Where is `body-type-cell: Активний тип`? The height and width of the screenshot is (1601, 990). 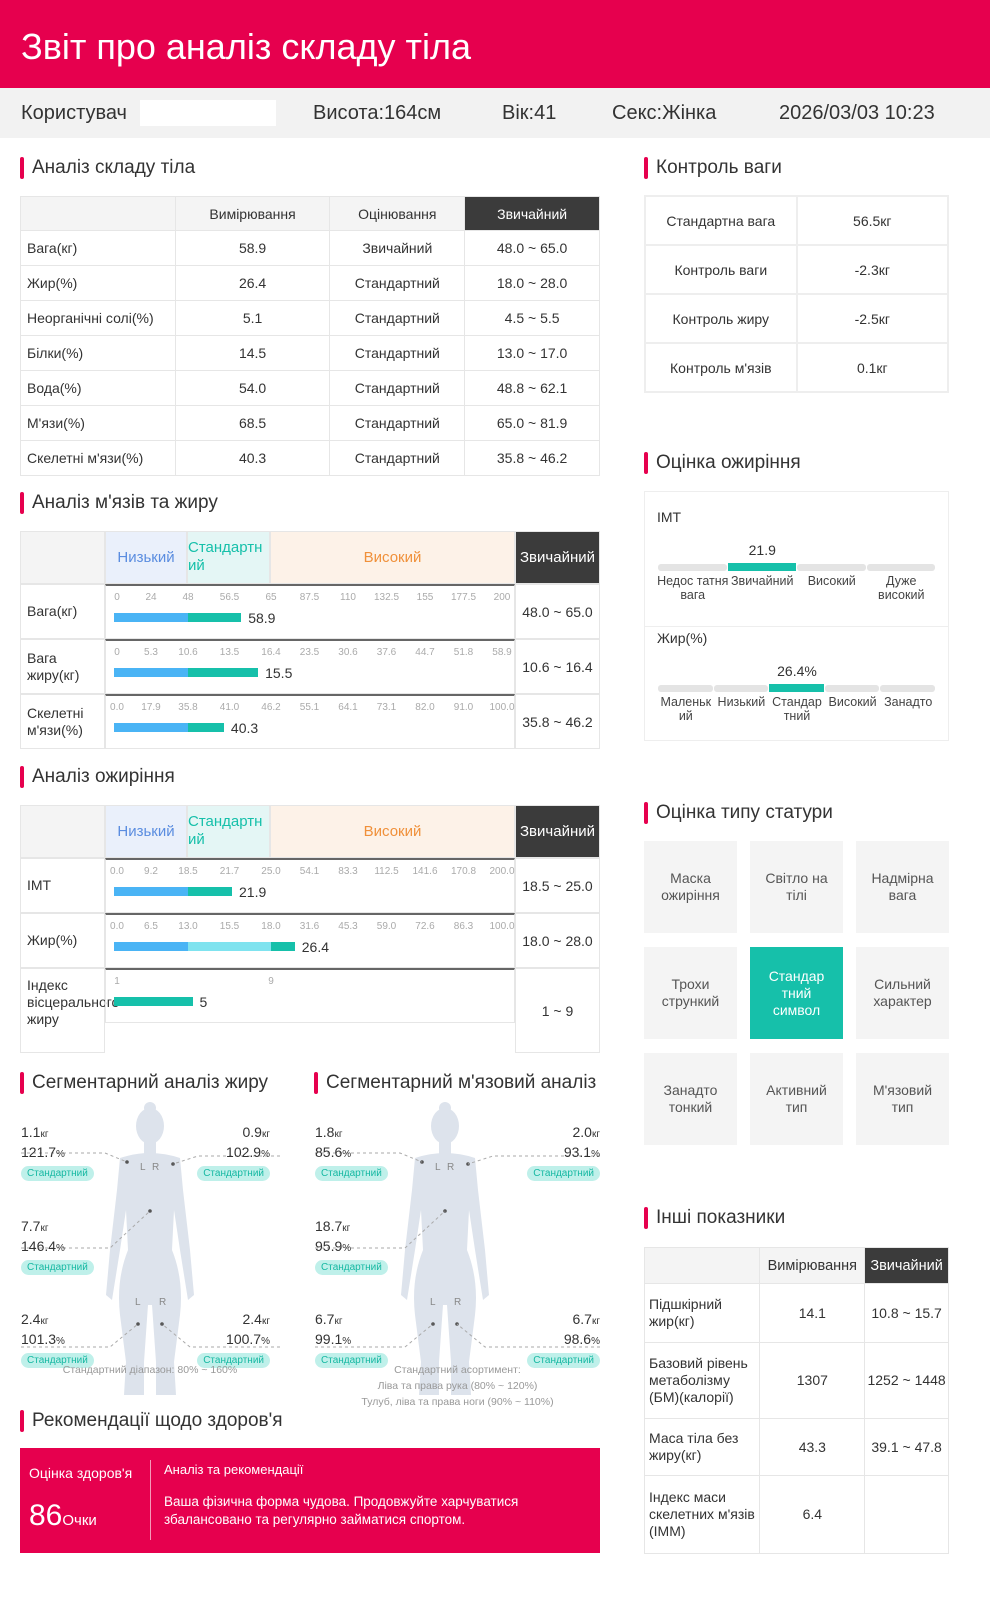
body-type-cell: Активний тип is located at coordinates (796, 1099).